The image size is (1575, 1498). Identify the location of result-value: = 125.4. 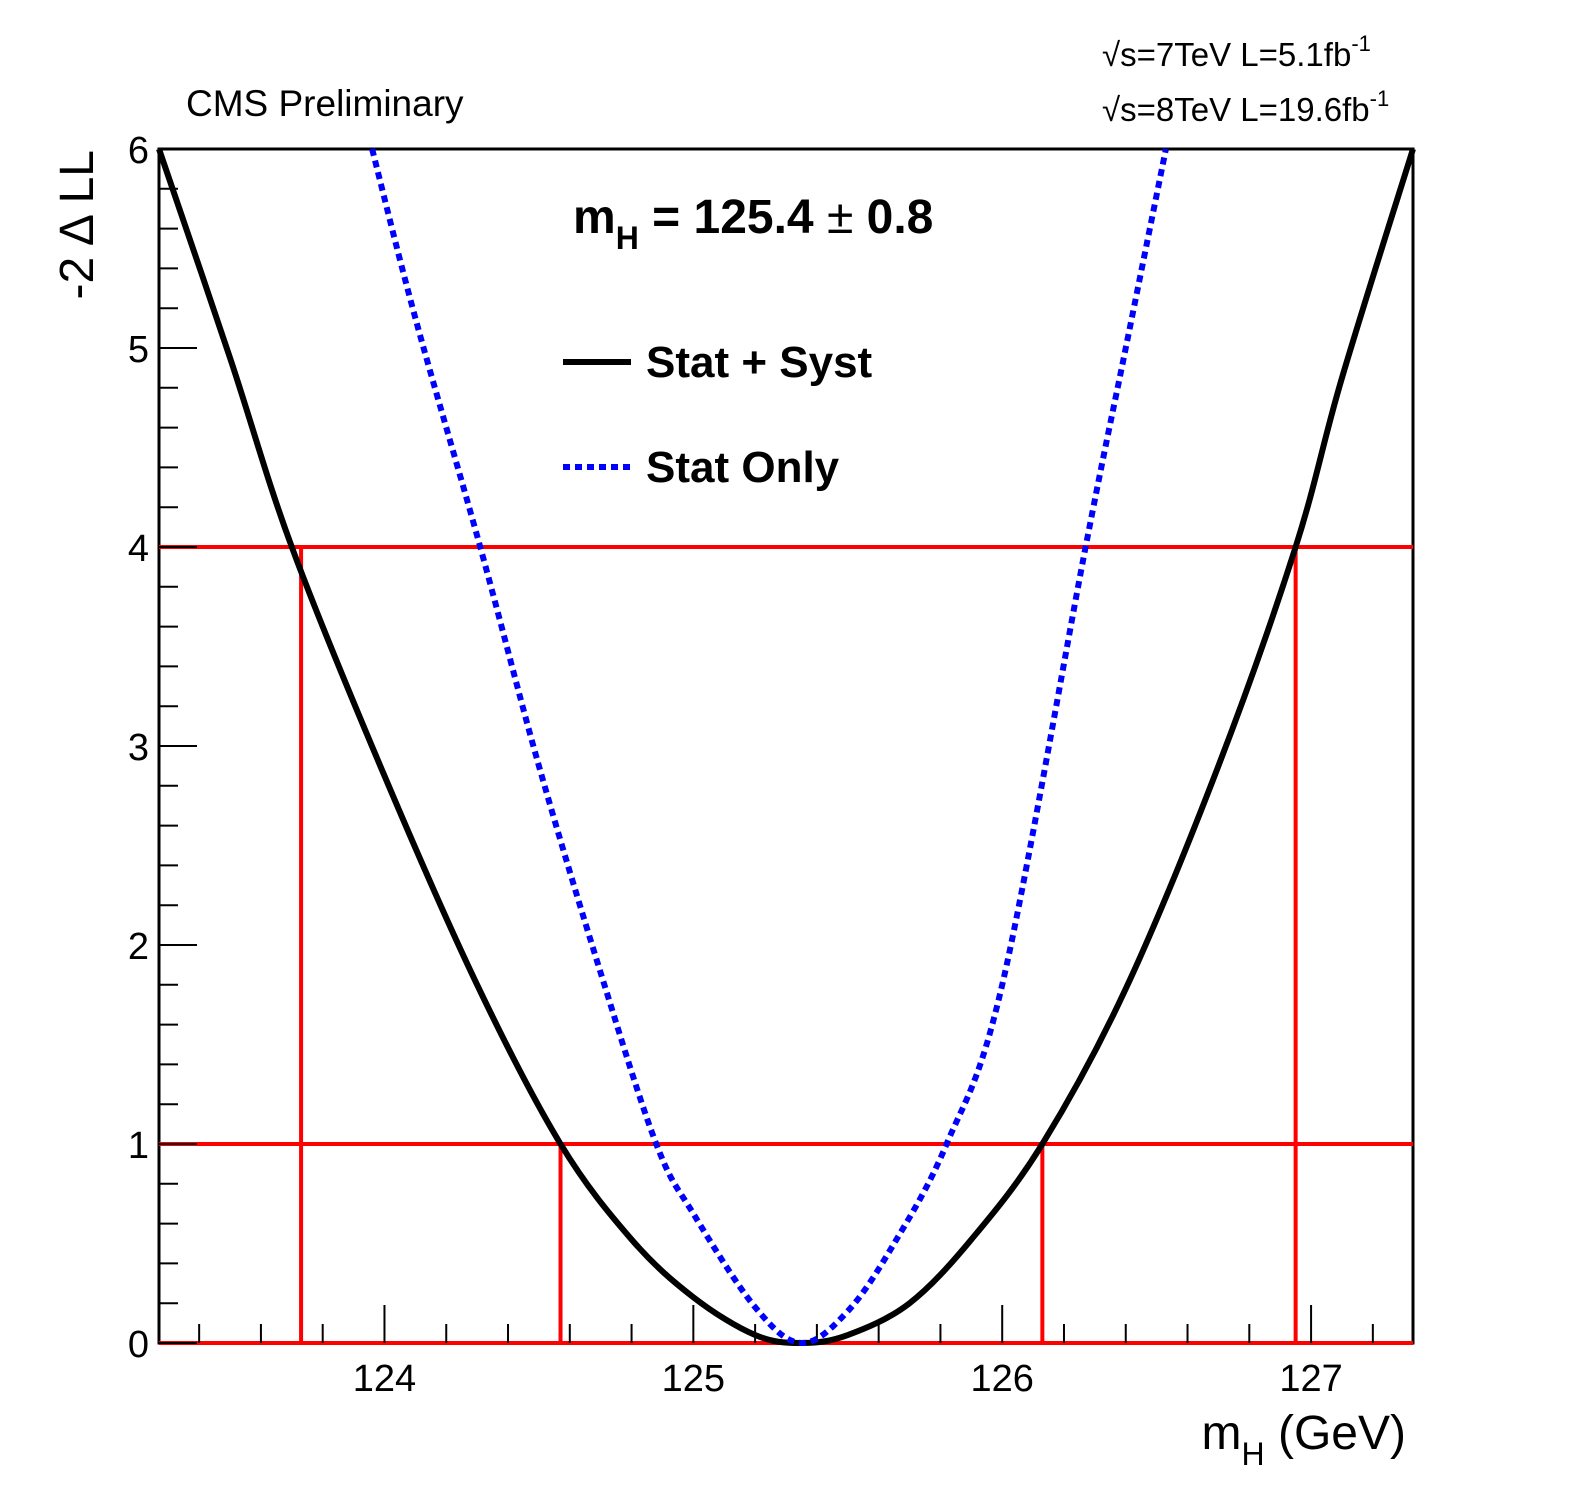
(733, 217).